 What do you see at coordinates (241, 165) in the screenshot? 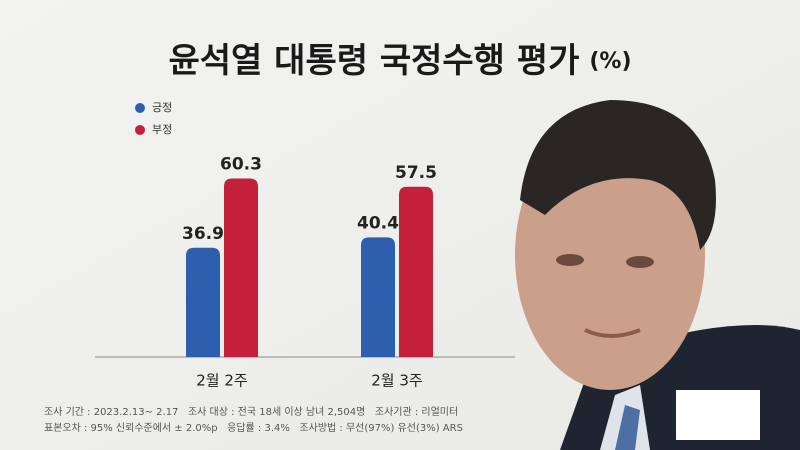
I see `value-label: 60.3` at bounding box center [241, 165].